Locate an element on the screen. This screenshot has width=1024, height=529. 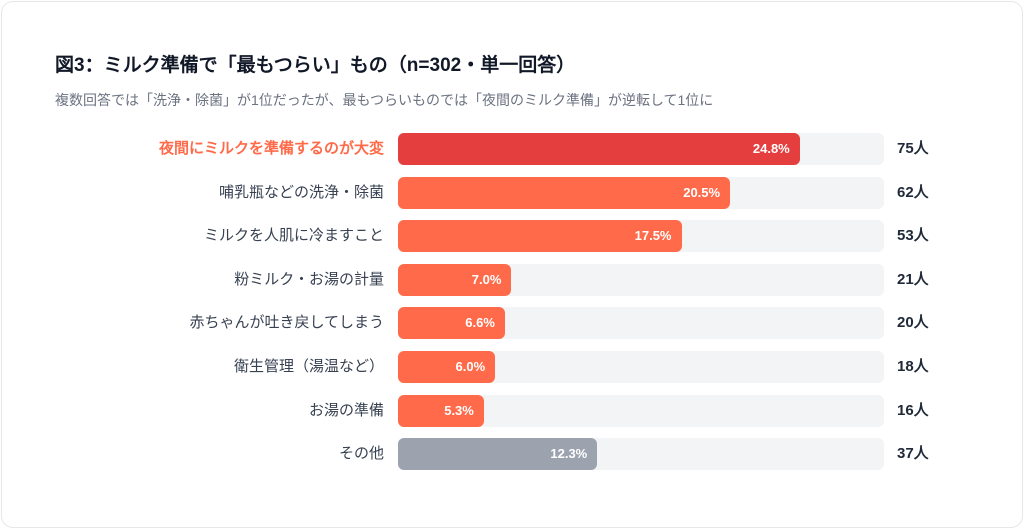
bar: 24.8% is located at coordinates (599, 149).